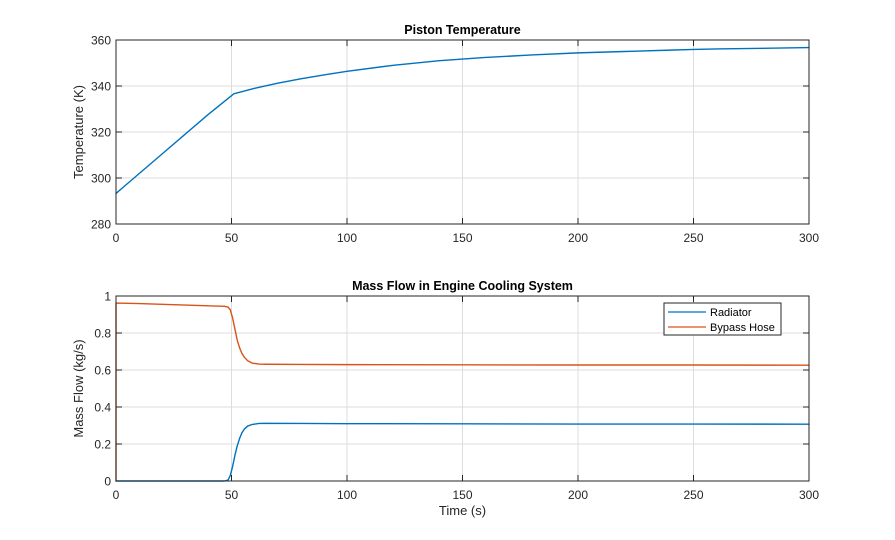 This screenshot has width=895, height=540. Describe the element at coordinates (102, 389) in the screenshot. I see `y-tick-labels: 0 0.2 0.4 0.6 0.8 1` at that location.